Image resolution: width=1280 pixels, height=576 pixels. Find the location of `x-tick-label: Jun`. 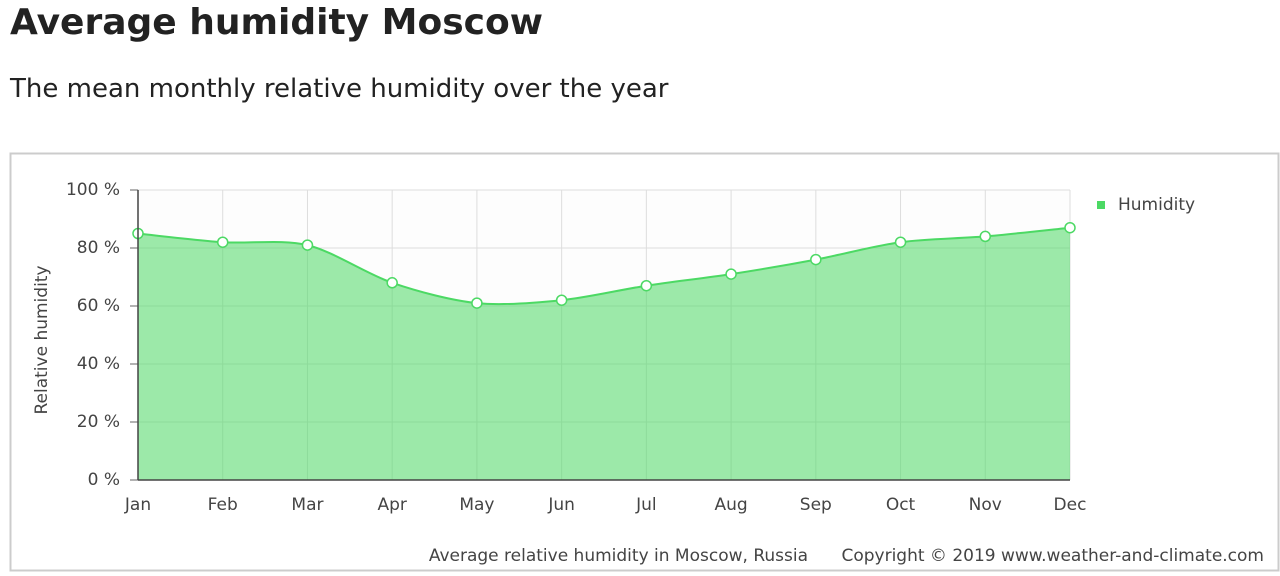

x-tick-label: Jun is located at coordinates (561, 505).